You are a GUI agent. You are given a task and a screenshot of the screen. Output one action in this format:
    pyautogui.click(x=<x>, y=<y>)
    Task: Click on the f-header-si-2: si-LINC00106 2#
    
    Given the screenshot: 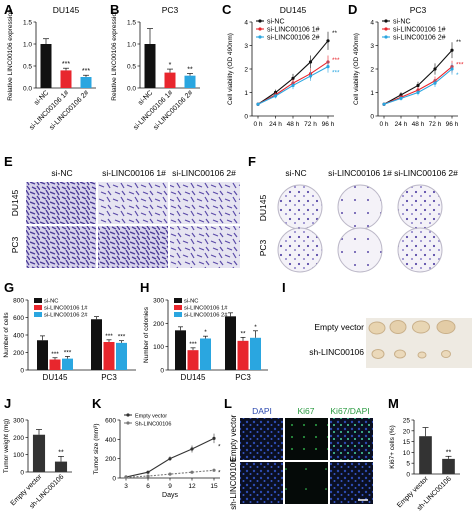 What is the action you would take?
    pyautogui.click(x=426, y=173)
    